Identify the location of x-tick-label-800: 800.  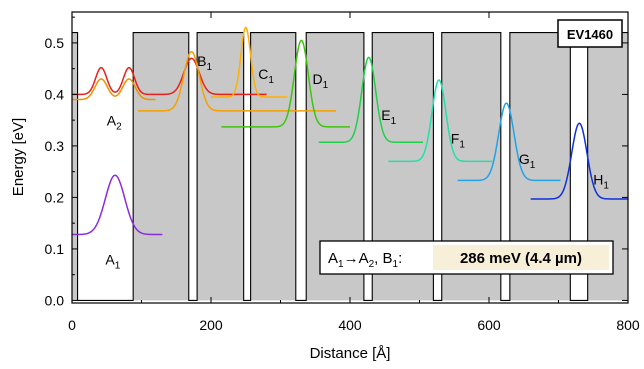
(628, 325).